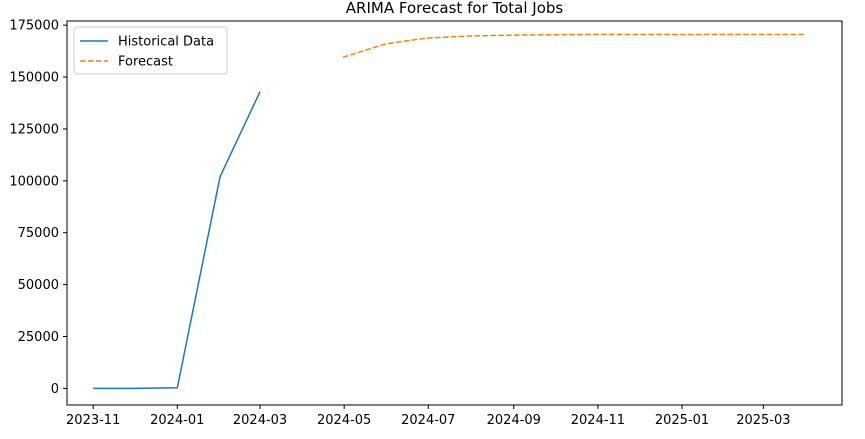 This screenshot has width=865, height=439. Describe the element at coordinates (763, 420) in the screenshot. I see `x-tick-label: 2025-03` at that location.